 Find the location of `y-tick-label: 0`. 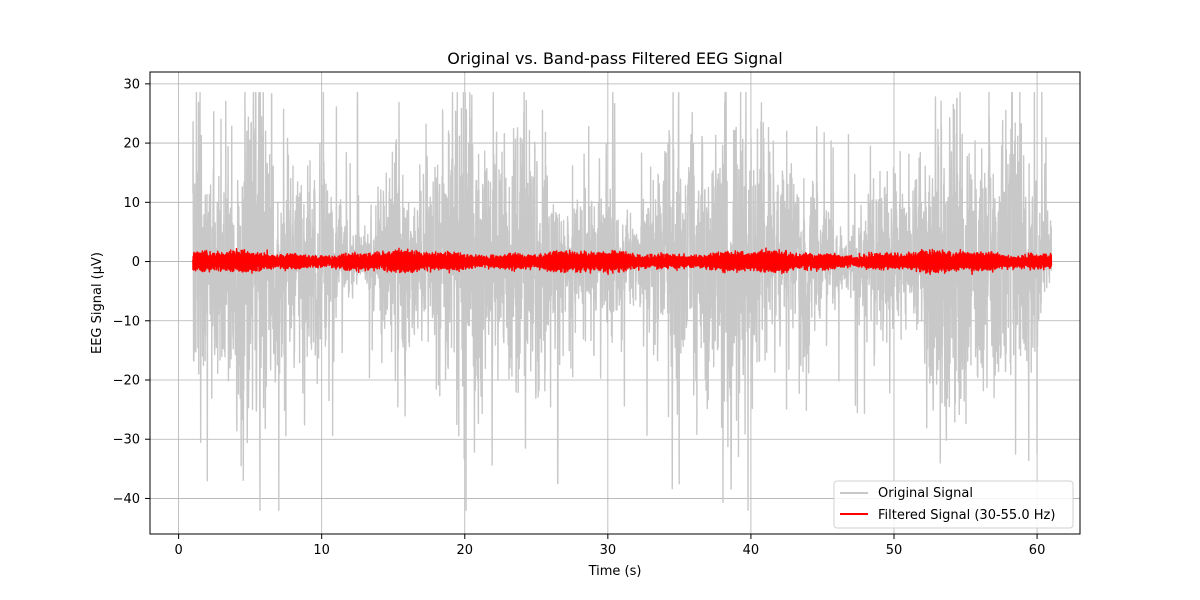

y-tick-label: 0 is located at coordinates (136, 262).